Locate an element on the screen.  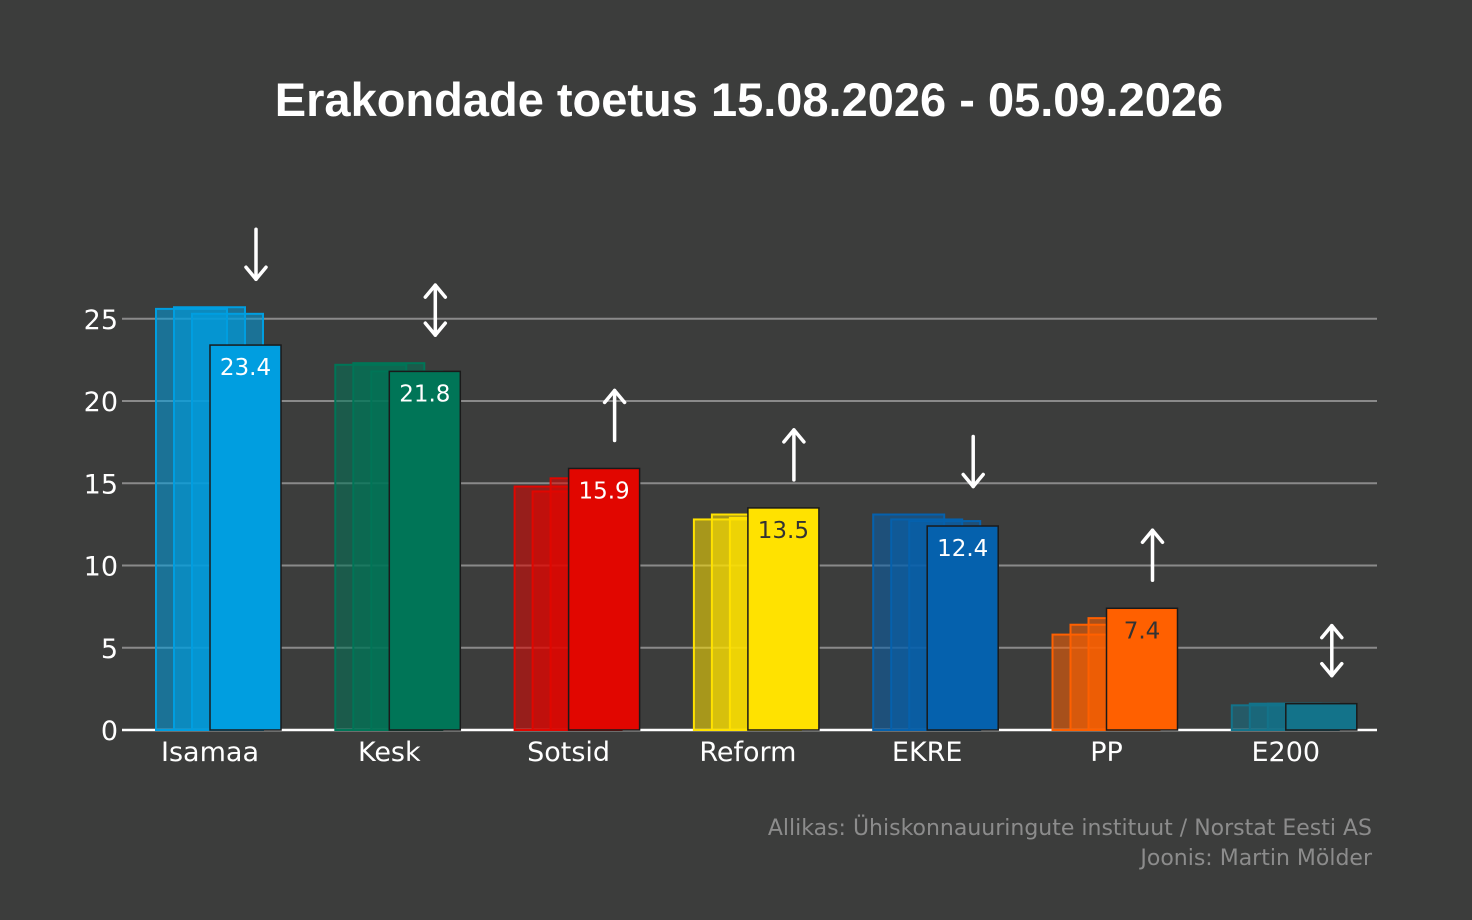
y-tick-label: 20 is located at coordinates (101, 402).